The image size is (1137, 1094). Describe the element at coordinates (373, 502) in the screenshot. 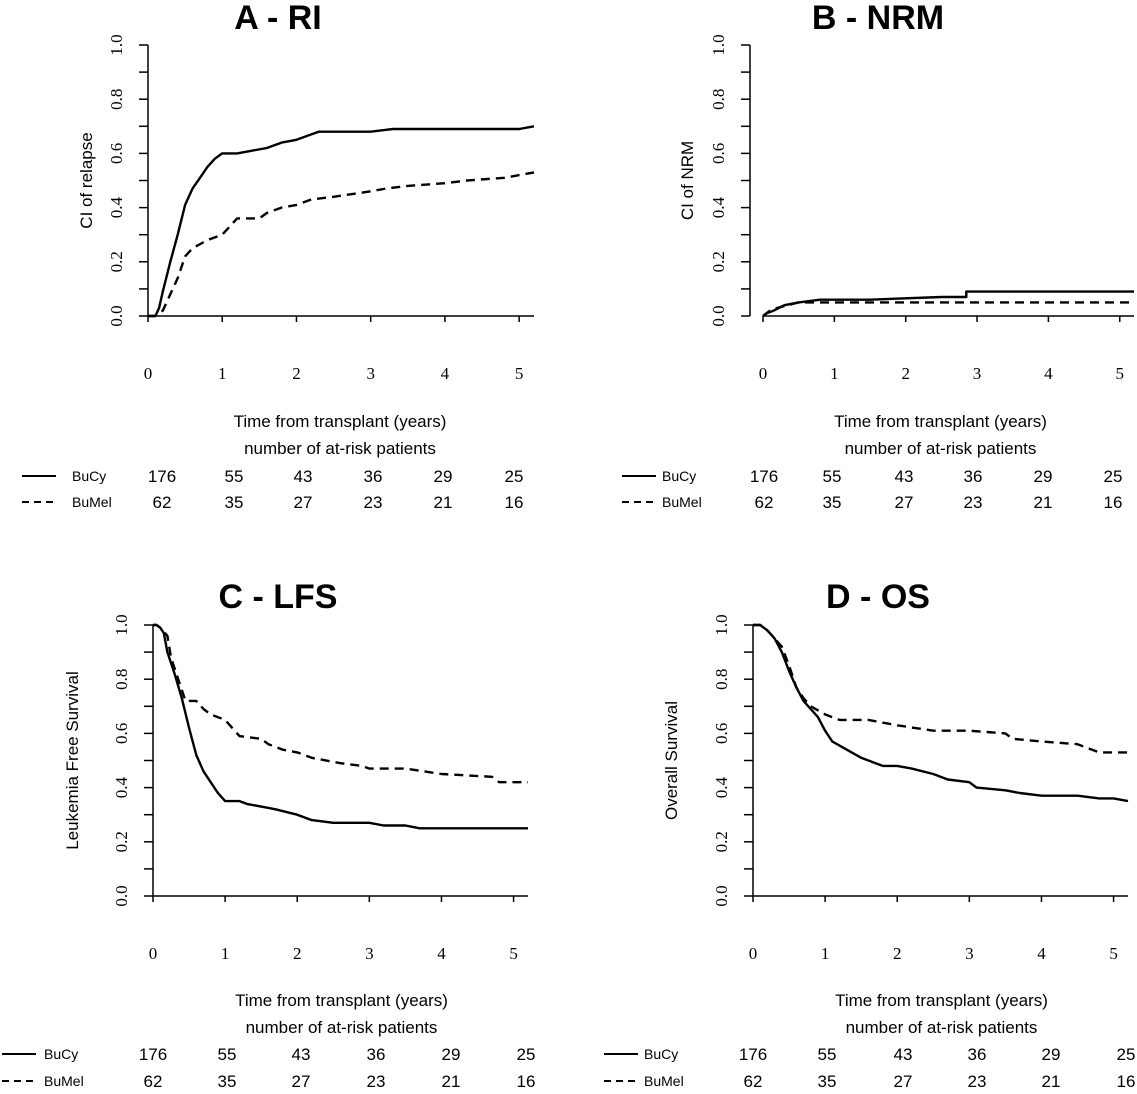

I see `at-risk-count: 23` at that location.